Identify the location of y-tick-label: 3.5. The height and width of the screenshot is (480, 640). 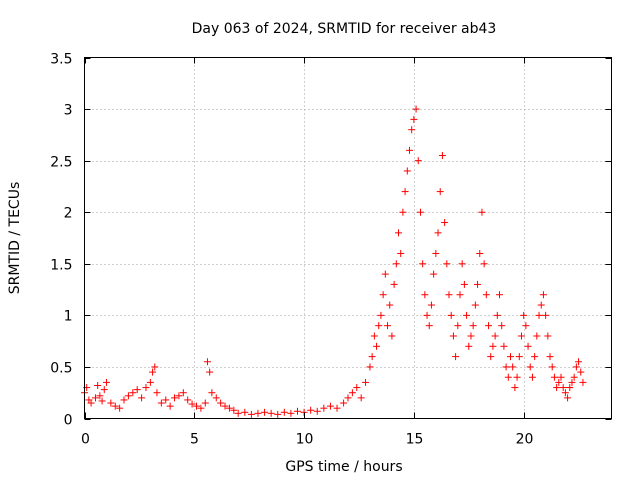
(61, 60).